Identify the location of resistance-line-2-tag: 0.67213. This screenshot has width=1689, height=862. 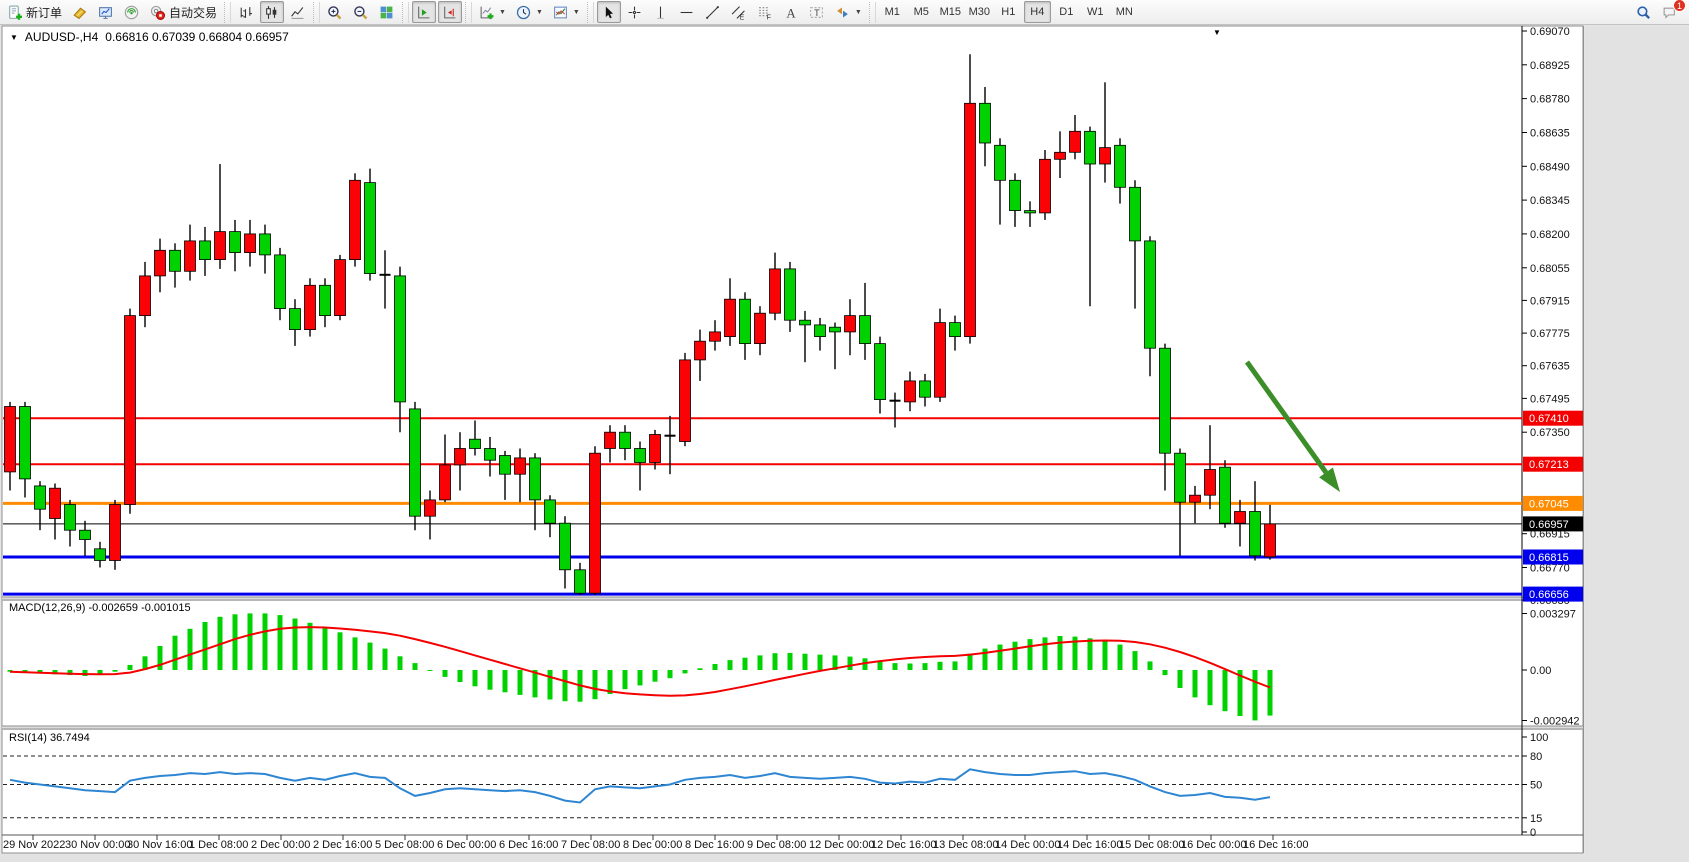
(1553, 464).